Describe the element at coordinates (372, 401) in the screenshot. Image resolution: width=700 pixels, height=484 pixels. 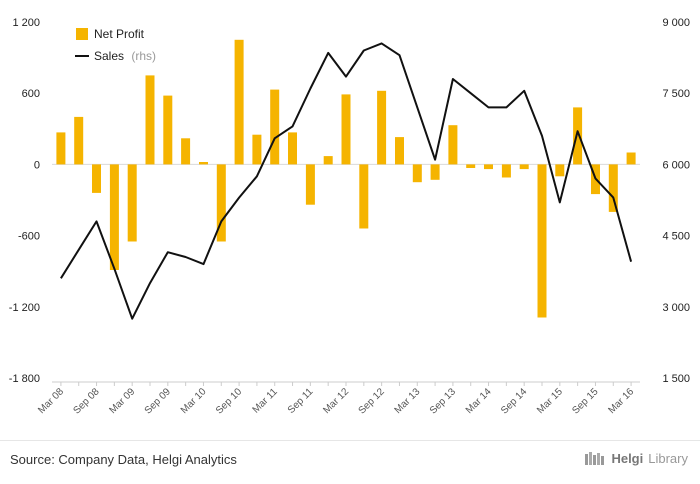
I see `x-tick-label: Sep 12` at that location.